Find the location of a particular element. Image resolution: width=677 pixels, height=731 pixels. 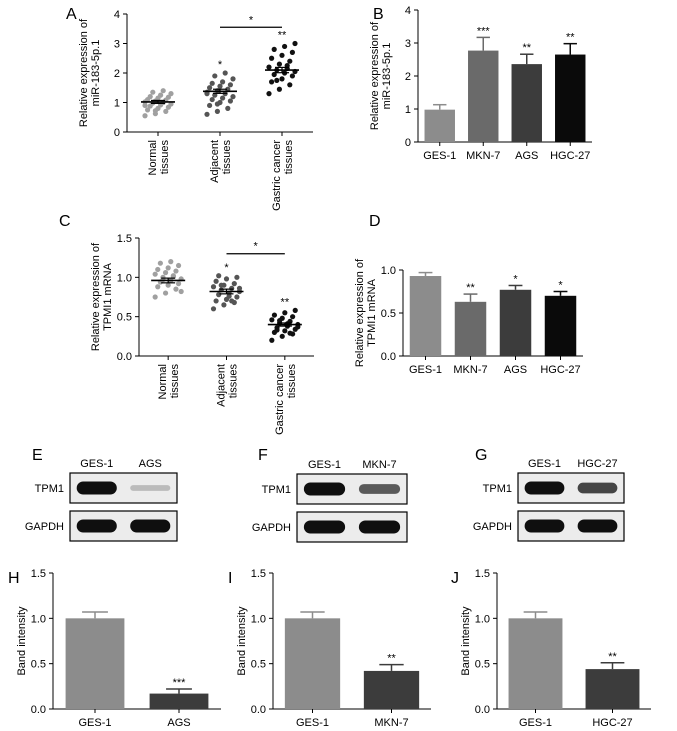

y-tick-label-h-0: 0.0 is located at coordinates (38, 710).